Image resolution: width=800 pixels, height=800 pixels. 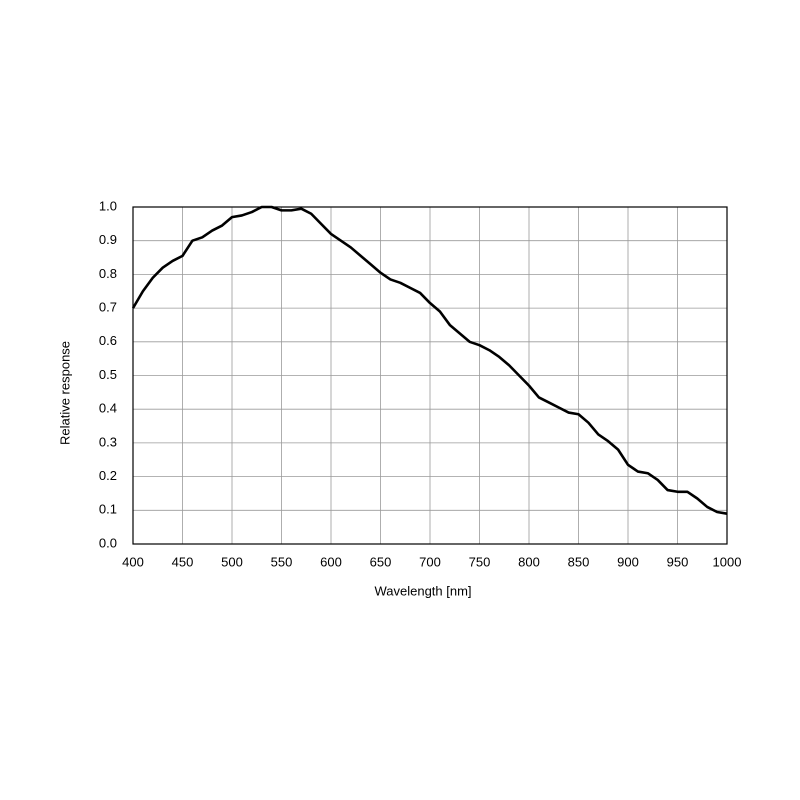 What do you see at coordinates (108, 340) in the screenshot?
I see `y-tick-label: 0.6` at bounding box center [108, 340].